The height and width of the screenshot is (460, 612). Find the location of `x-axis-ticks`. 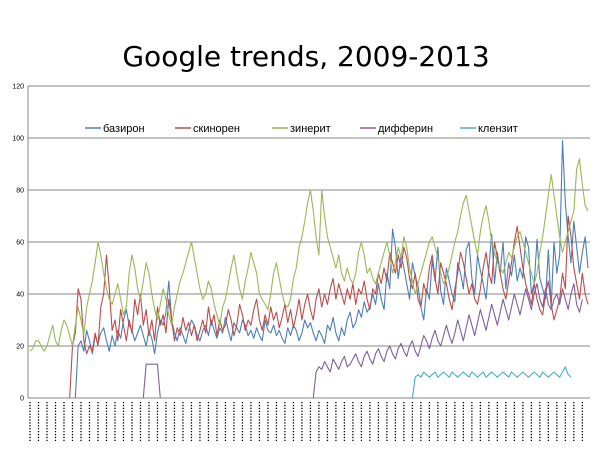

x-axis-ticks is located at coordinates (306, 422).